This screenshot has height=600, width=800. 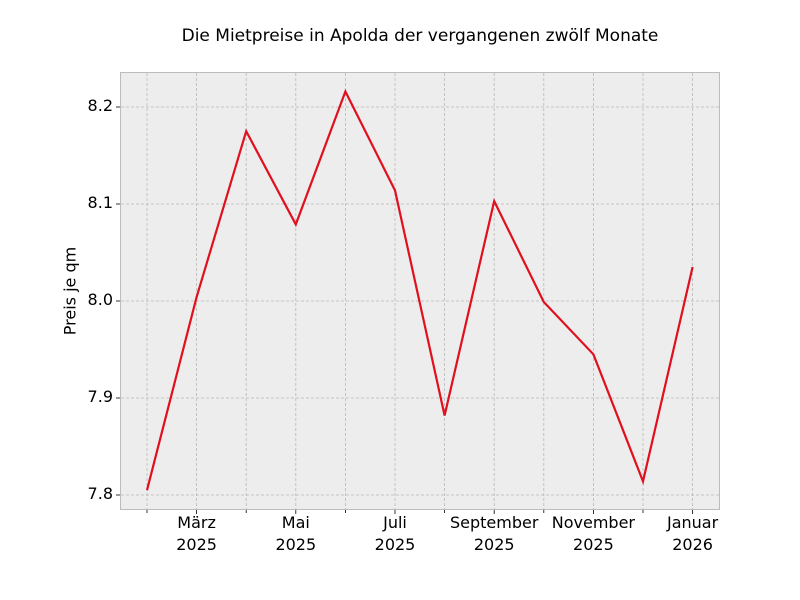 What do you see at coordinates (100, 299) in the screenshot?
I see `y-tick-label: 8.0` at bounding box center [100, 299].